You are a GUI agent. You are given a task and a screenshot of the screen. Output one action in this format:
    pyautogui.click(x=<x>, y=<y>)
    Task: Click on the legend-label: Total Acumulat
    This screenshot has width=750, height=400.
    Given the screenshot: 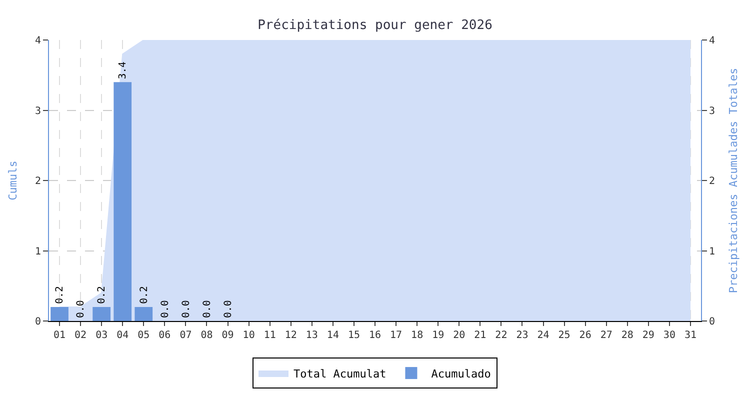 What is the action you would take?
    pyautogui.click(x=340, y=373)
    